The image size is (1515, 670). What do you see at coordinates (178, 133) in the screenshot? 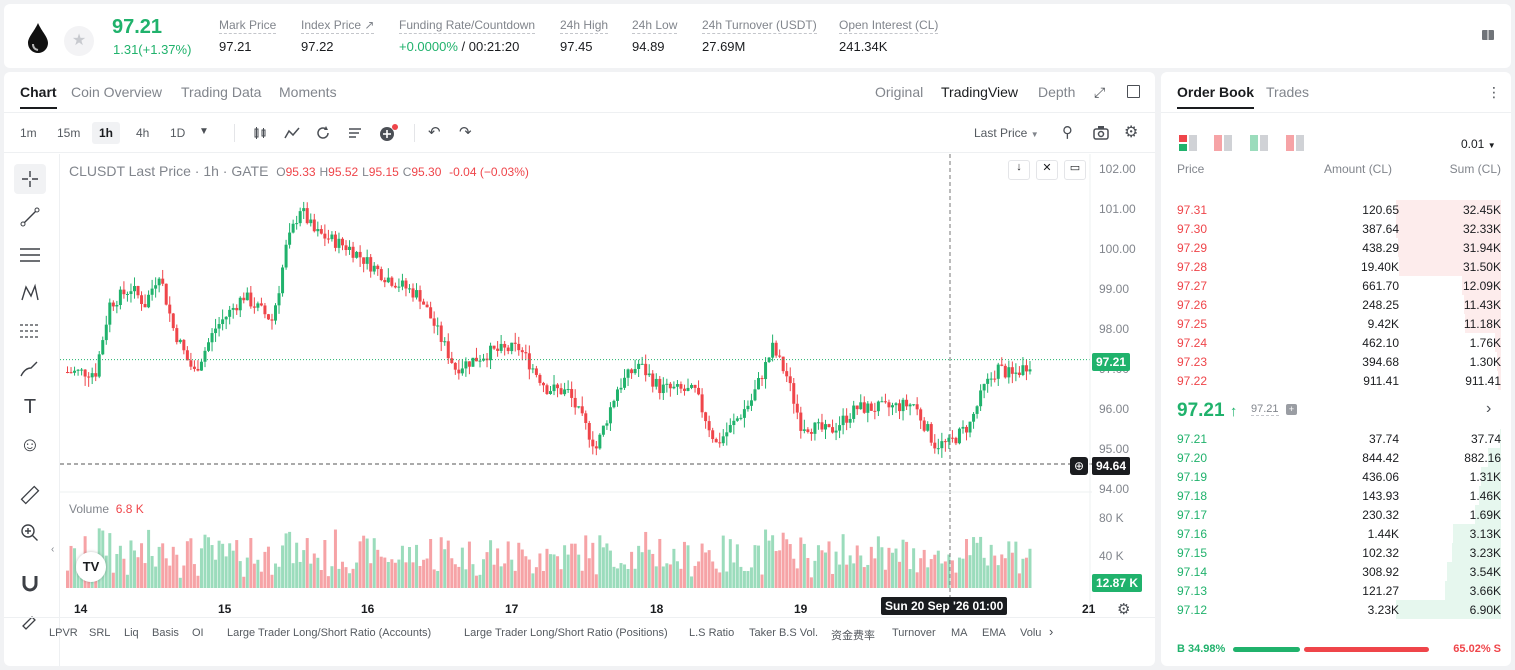
I see `interval-1d: 1D` at bounding box center [178, 133].